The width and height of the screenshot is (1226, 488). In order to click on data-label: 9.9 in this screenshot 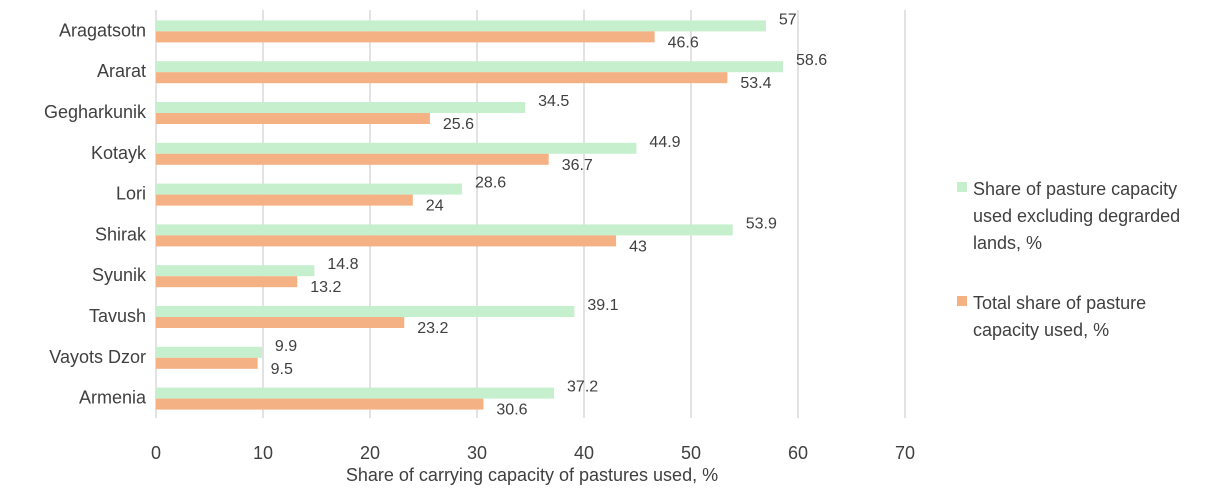, I will do `click(286, 346)`.